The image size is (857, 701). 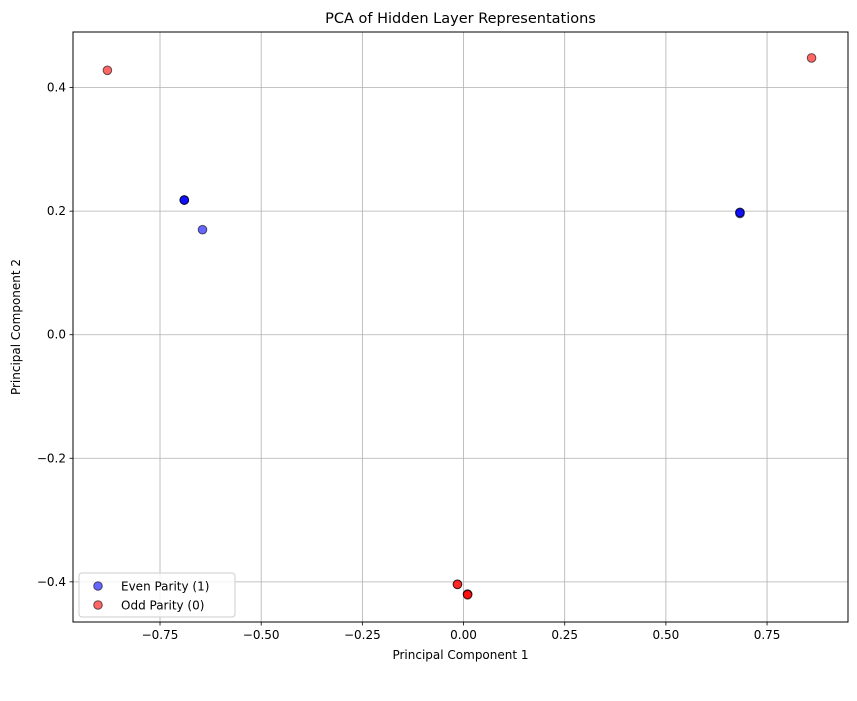 What do you see at coordinates (362, 635) in the screenshot?
I see `x-tick-label: −0.25` at bounding box center [362, 635].